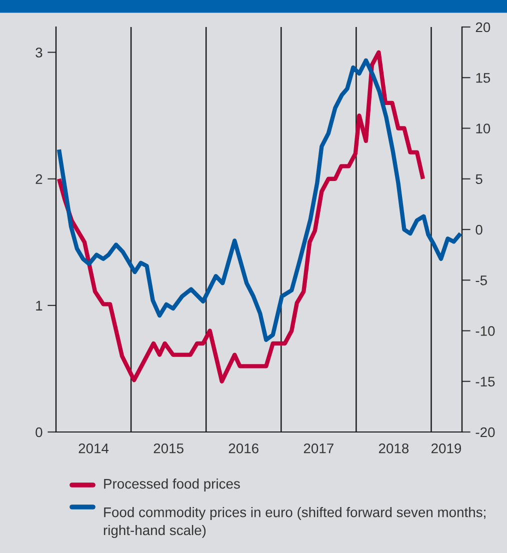 The width and height of the screenshot is (507, 553). I want to click on x-tick-label: 2018, so click(393, 448).